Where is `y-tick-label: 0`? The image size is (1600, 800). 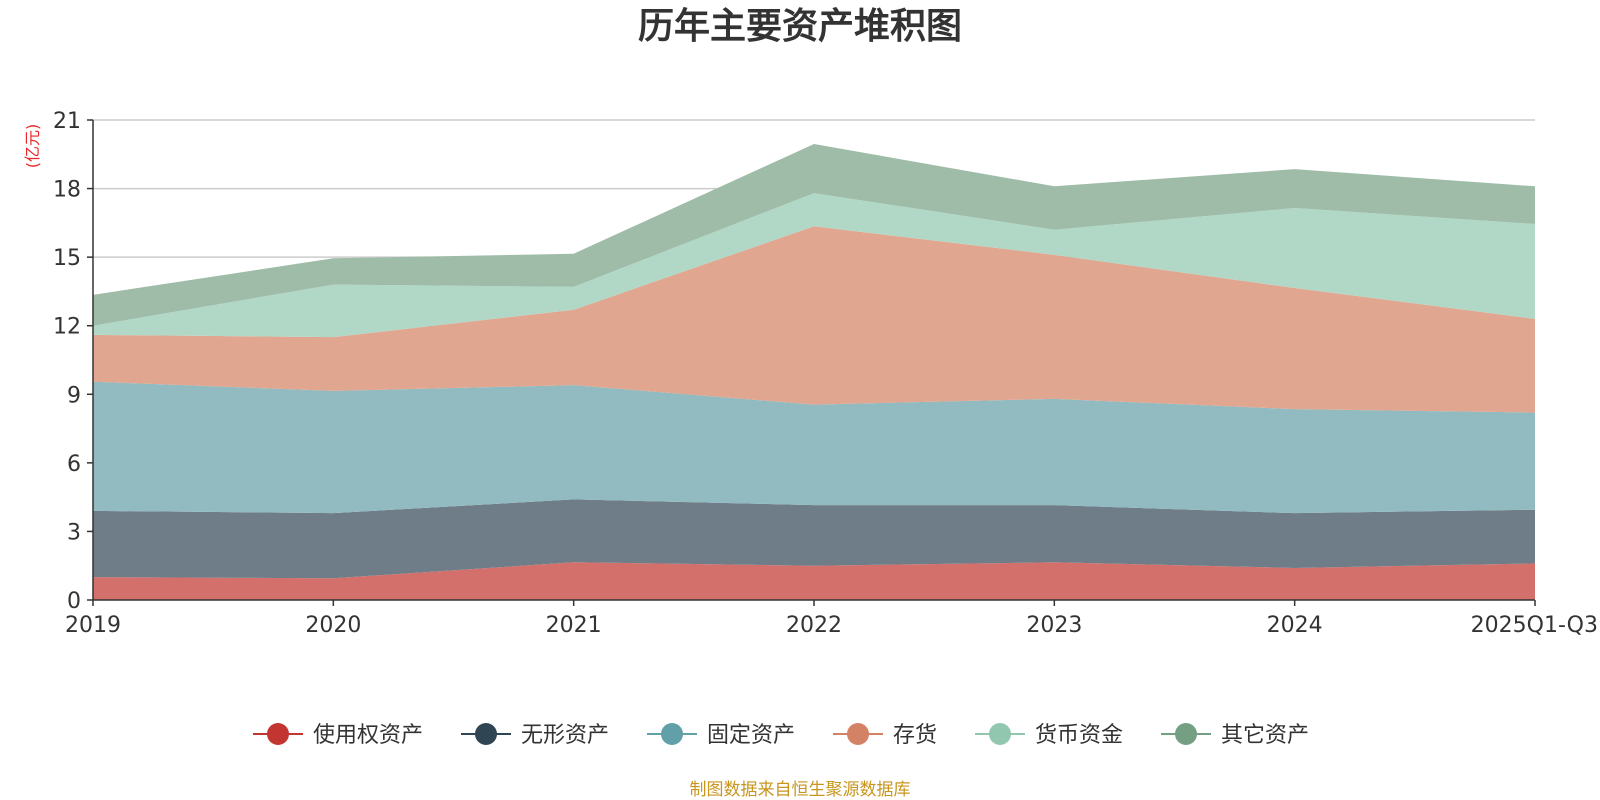 y-tick-label: 0 is located at coordinates (74, 601).